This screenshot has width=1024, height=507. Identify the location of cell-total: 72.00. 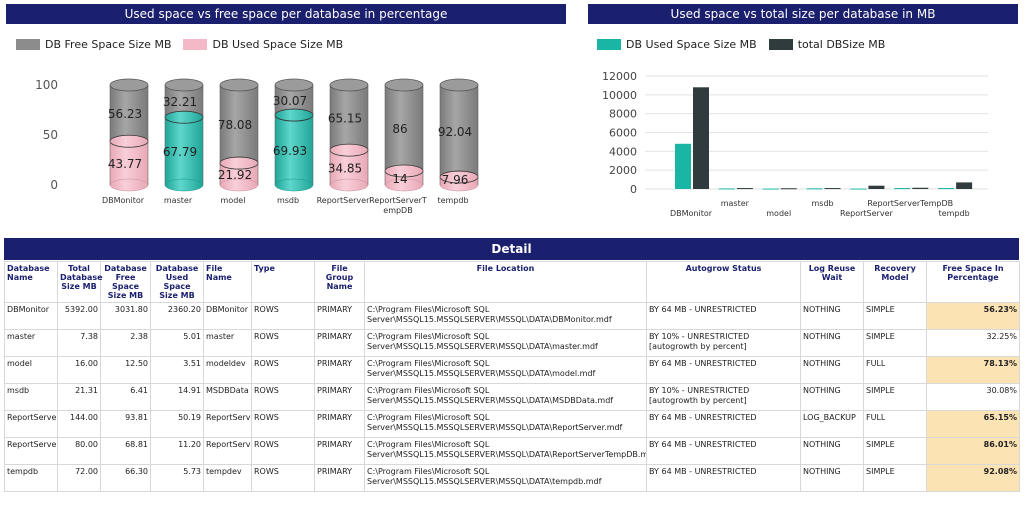
(79, 478).